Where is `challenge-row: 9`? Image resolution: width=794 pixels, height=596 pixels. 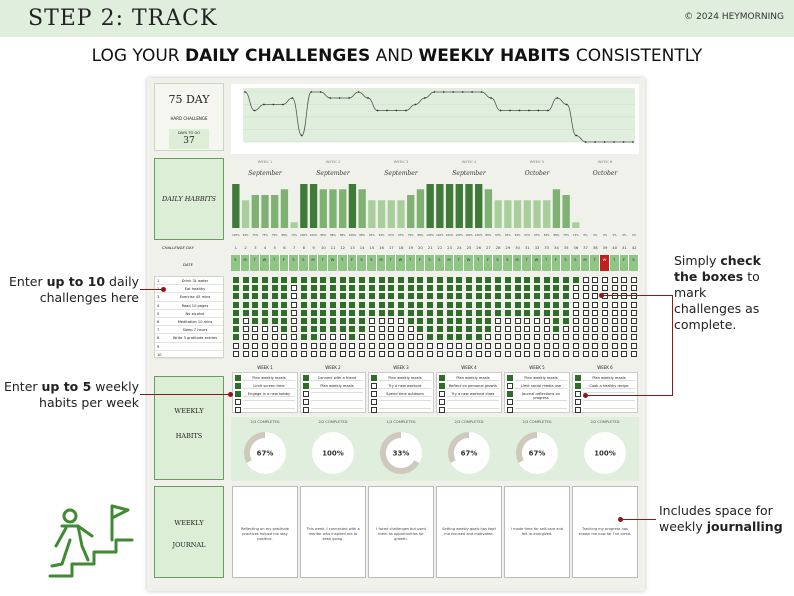 challenge-row: 9 is located at coordinates (189, 347).